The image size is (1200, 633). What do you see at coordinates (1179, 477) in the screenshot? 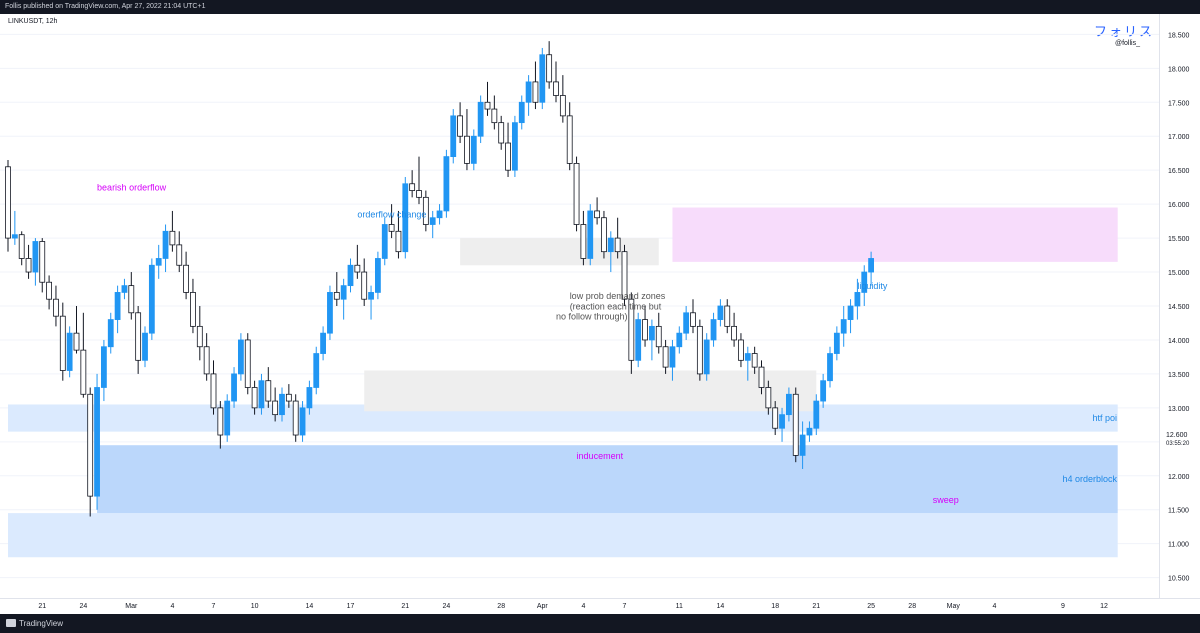
I see `price-tick-label: 12.000` at bounding box center [1179, 477].